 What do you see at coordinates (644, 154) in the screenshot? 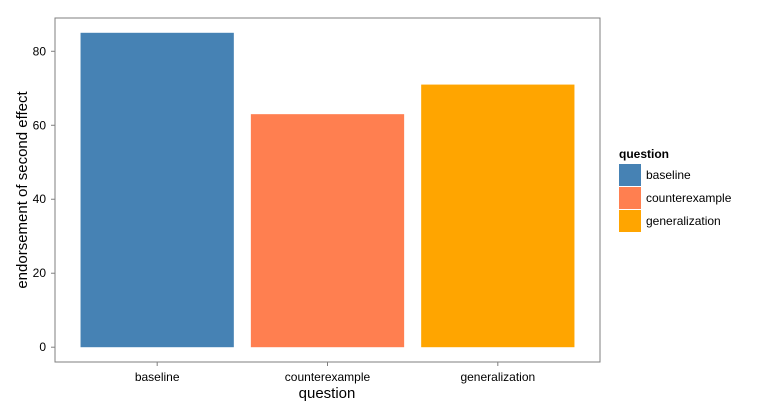
I see `legend-title: question` at bounding box center [644, 154].